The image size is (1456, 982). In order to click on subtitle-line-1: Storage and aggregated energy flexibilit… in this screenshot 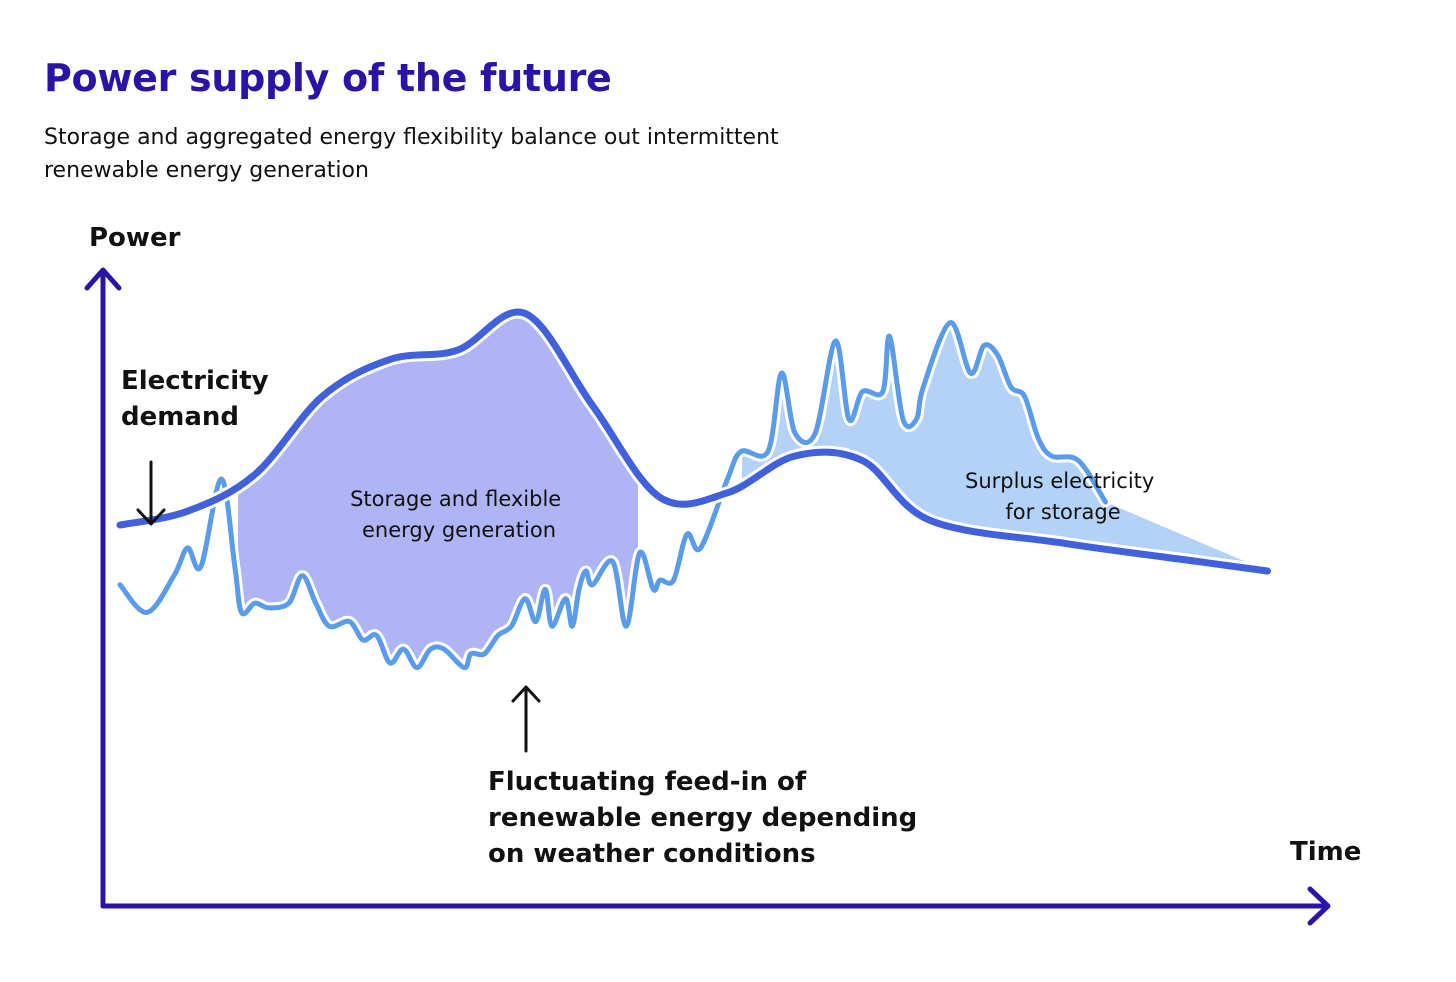, I will do `click(411, 137)`.